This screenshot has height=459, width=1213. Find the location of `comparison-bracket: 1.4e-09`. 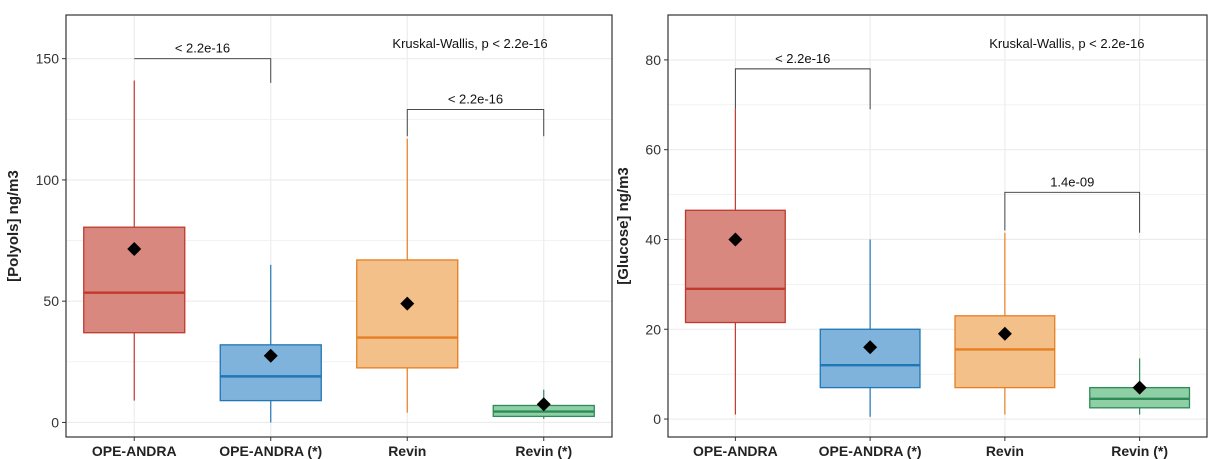

comparison-bracket: 1.4e-09 is located at coordinates (1072, 203).